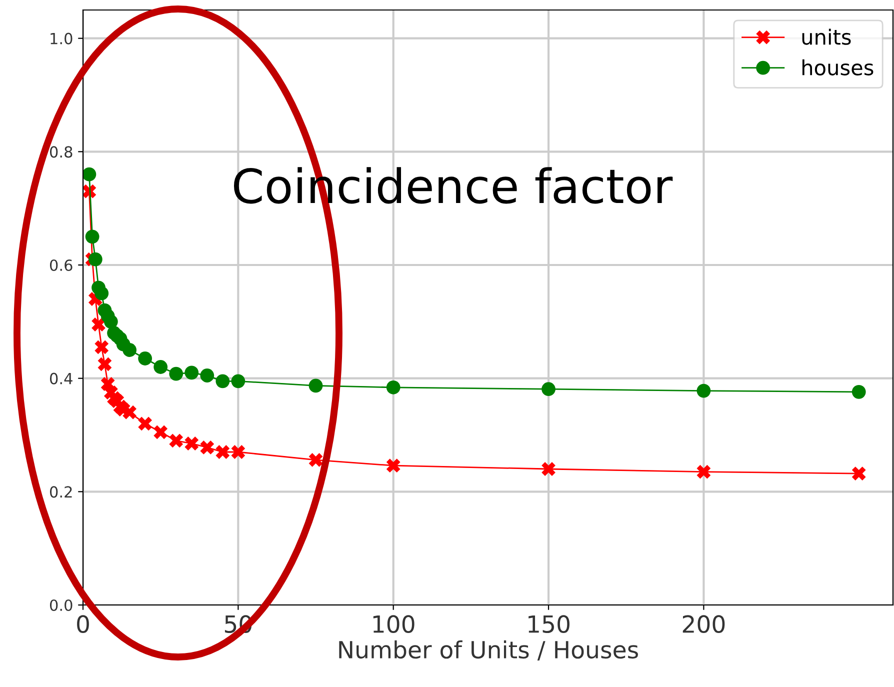  I want to click on x-tick-label: 200, so click(703, 624).